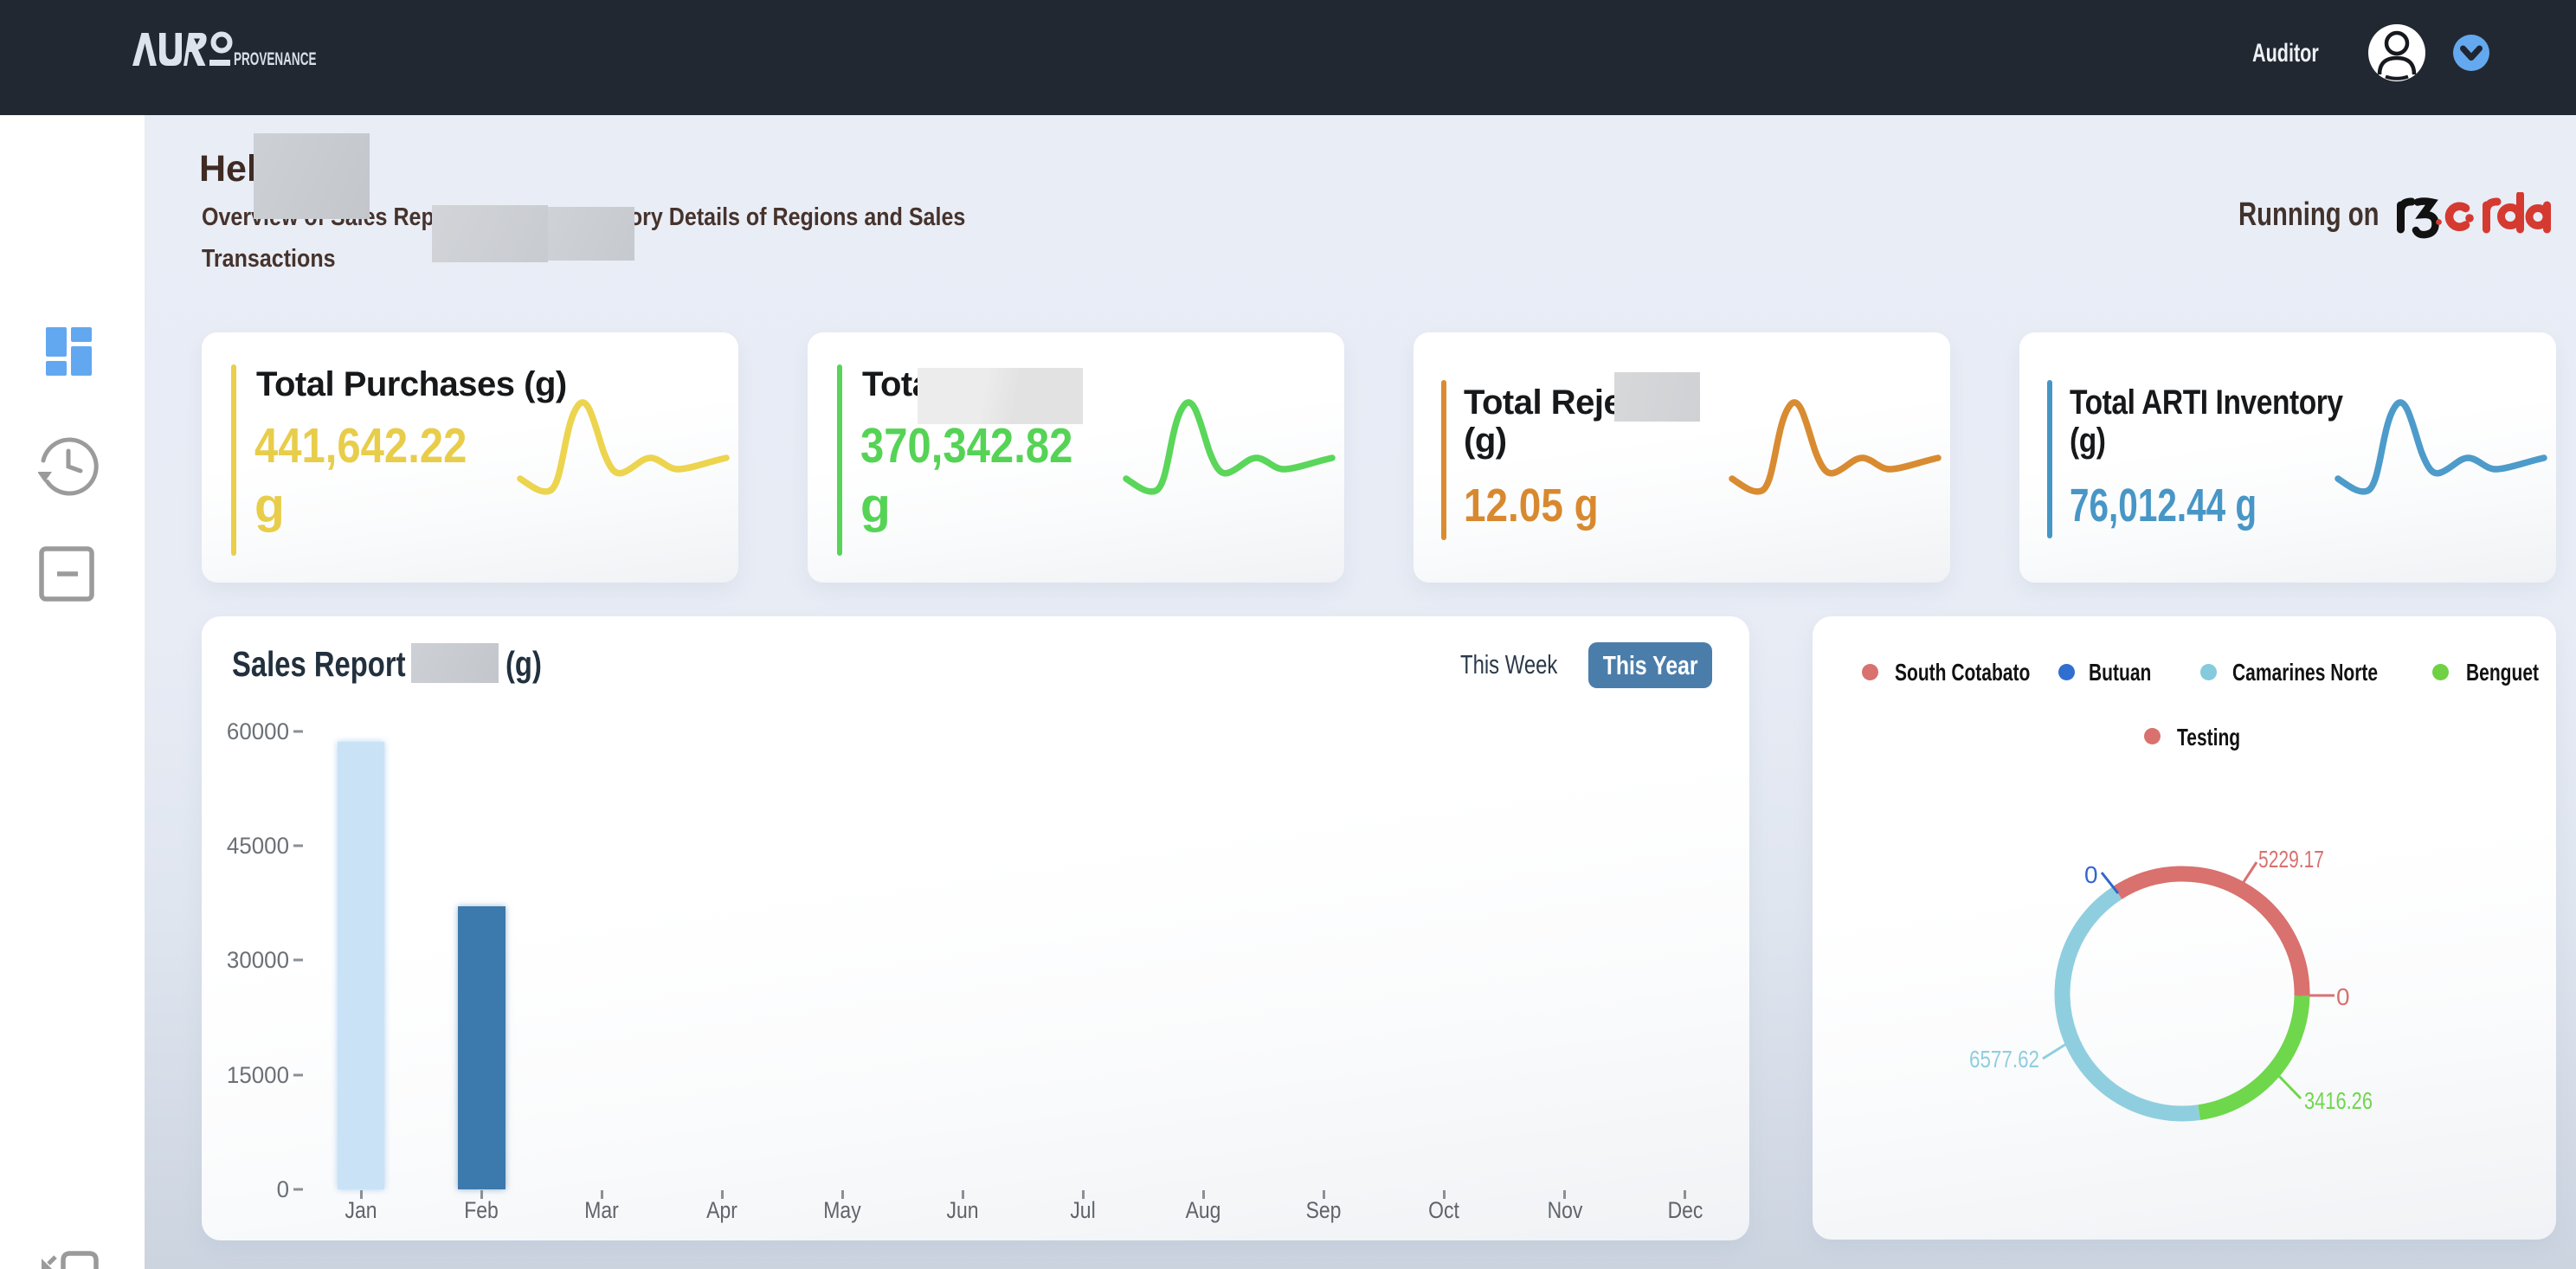 This screenshot has width=2576, height=1269. What do you see at coordinates (2004, 1059) in the screenshot?
I see `svg-text: 6577.62` at bounding box center [2004, 1059].